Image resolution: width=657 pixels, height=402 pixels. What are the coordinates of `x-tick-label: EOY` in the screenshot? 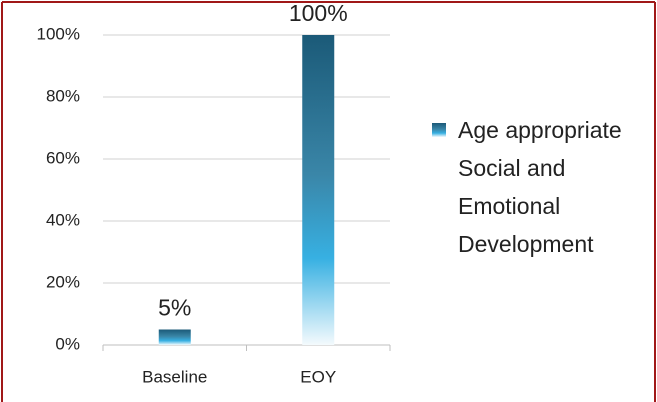 It's located at (318, 376).